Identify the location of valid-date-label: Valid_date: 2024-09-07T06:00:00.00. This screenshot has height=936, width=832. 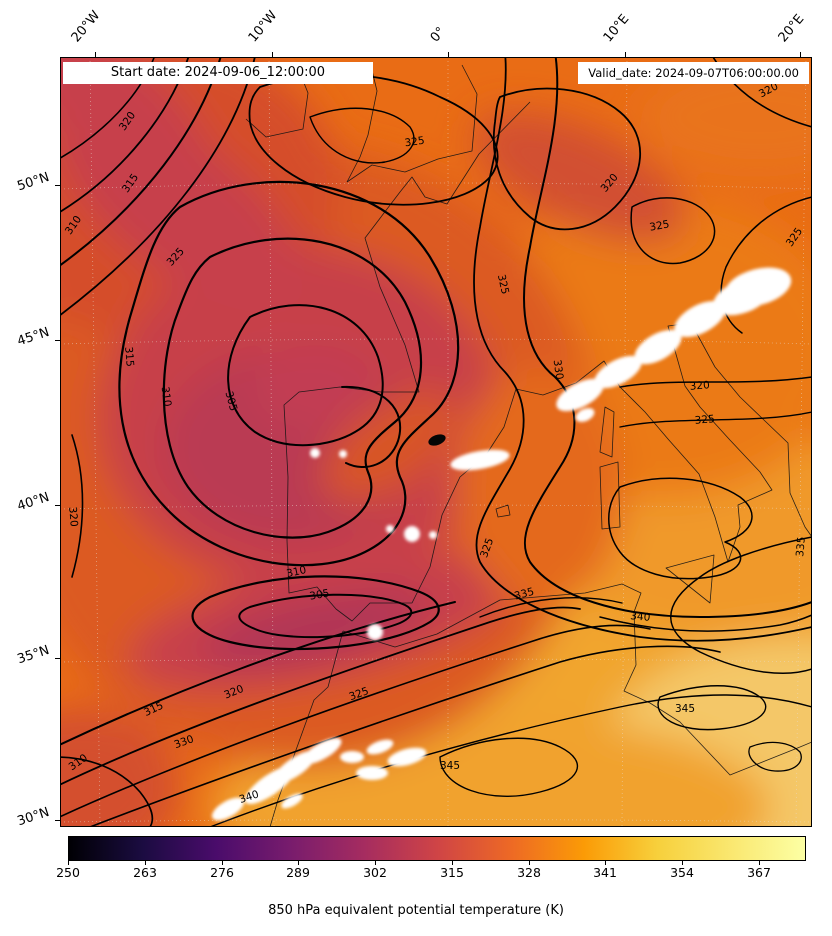
(693, 73).